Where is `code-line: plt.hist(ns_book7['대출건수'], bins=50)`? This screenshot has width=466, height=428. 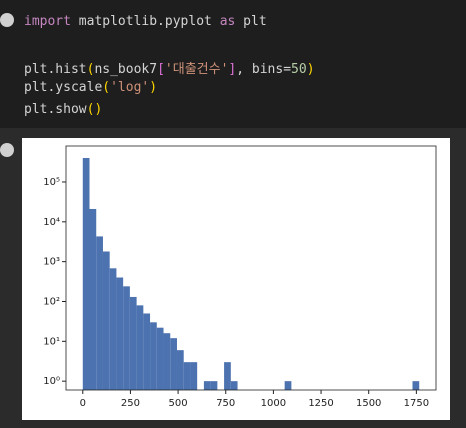 code-line: plt.hist(ns_book7['대출건수'], bins=50) is located at coordinates (169, 67).